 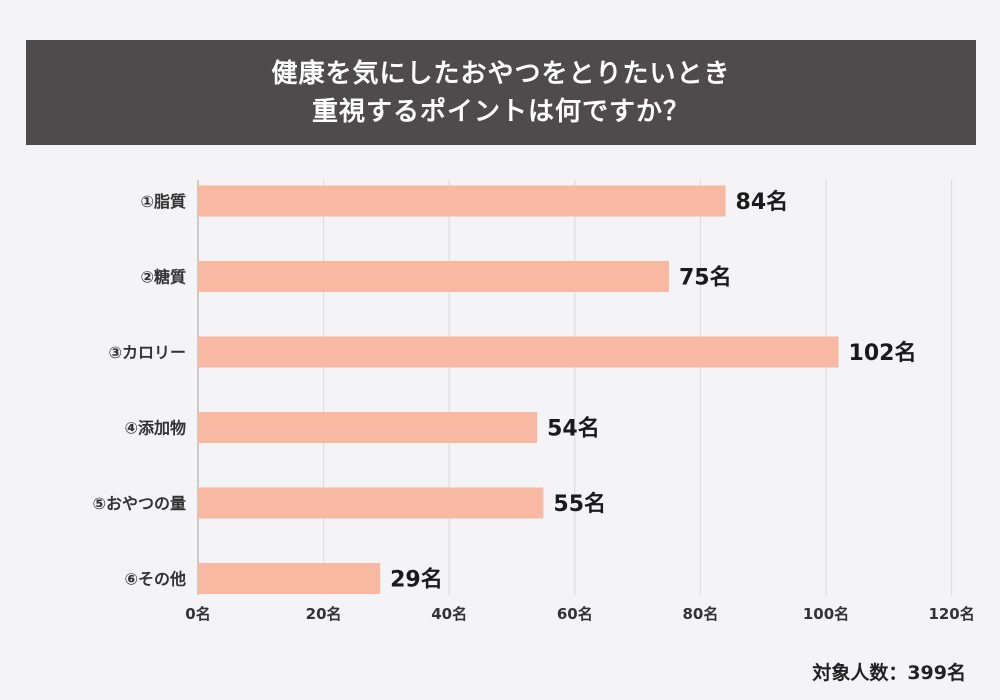 I want to click on title-banner: 健康を気にしたおやつをとりたいとき 重視するポイントは何ですか？, so click(x=501, y=92).